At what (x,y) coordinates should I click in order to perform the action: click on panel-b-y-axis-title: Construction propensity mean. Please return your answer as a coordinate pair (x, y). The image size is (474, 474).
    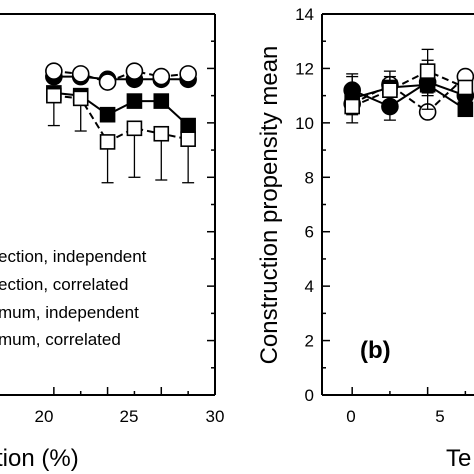
    Looking at the image, I should click on (269, 205).